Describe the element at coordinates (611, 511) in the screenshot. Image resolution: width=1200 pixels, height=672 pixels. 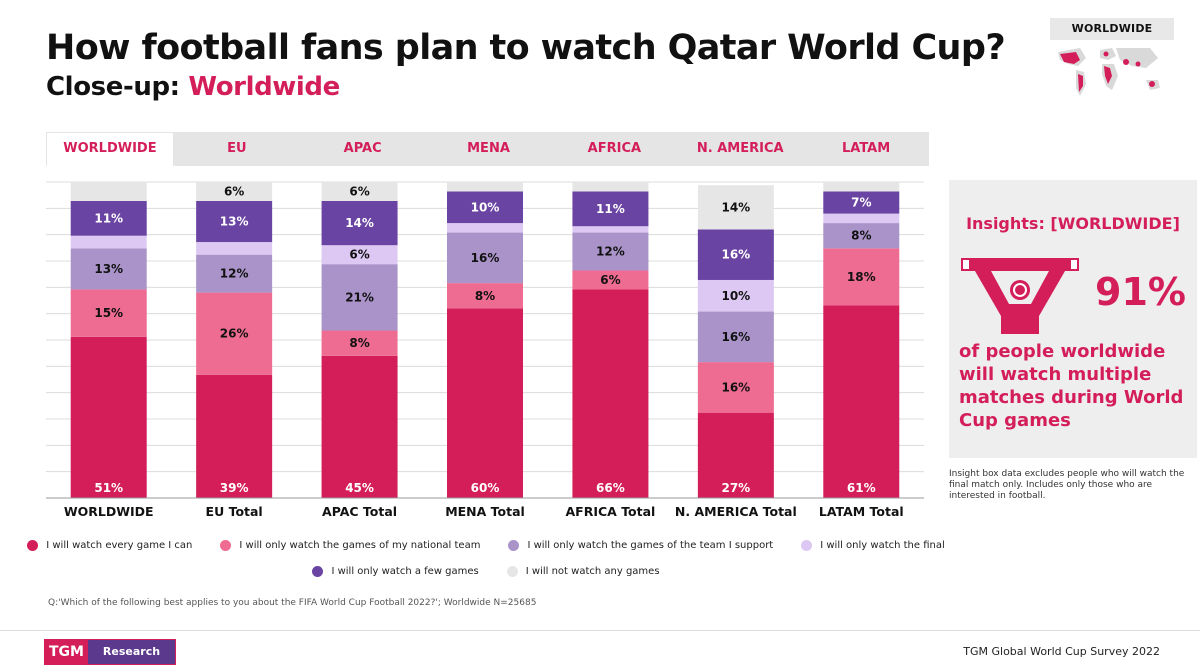
I see `x-tick-label: AFRICA Total` at that location.